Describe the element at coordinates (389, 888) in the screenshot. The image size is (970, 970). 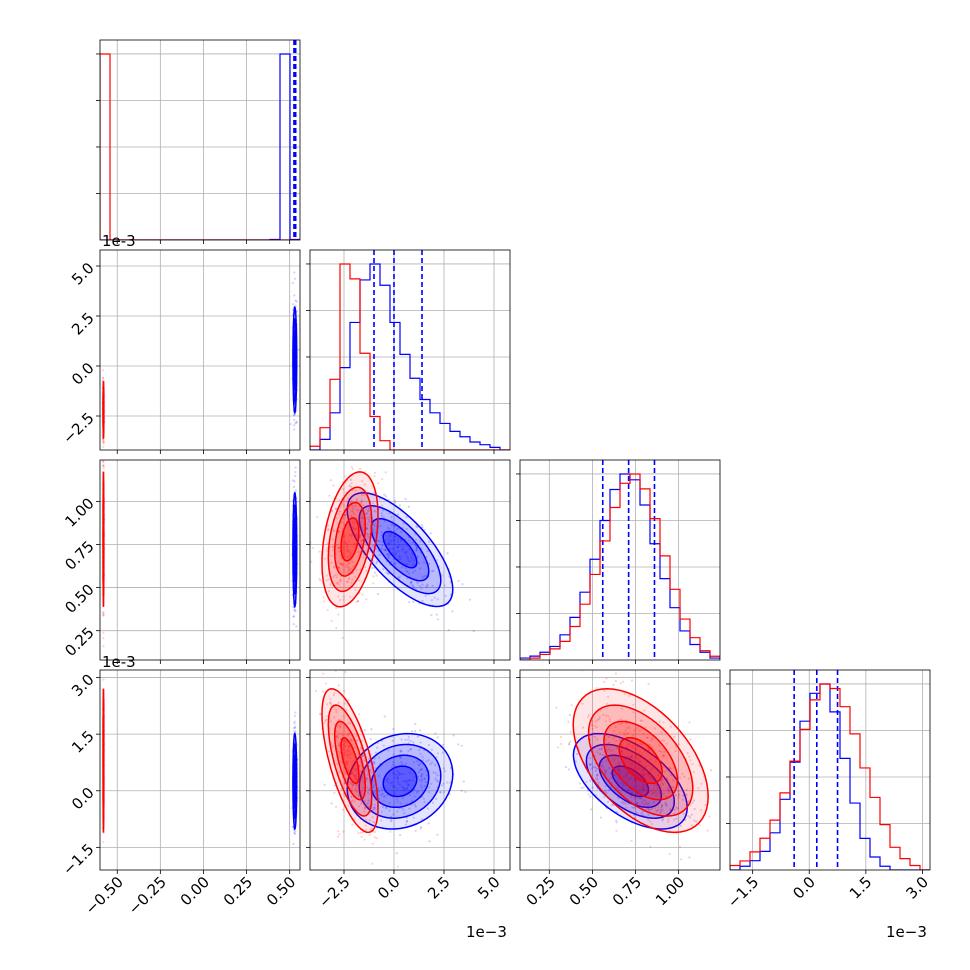
I see `x-tick-label: 0.0` at that location.